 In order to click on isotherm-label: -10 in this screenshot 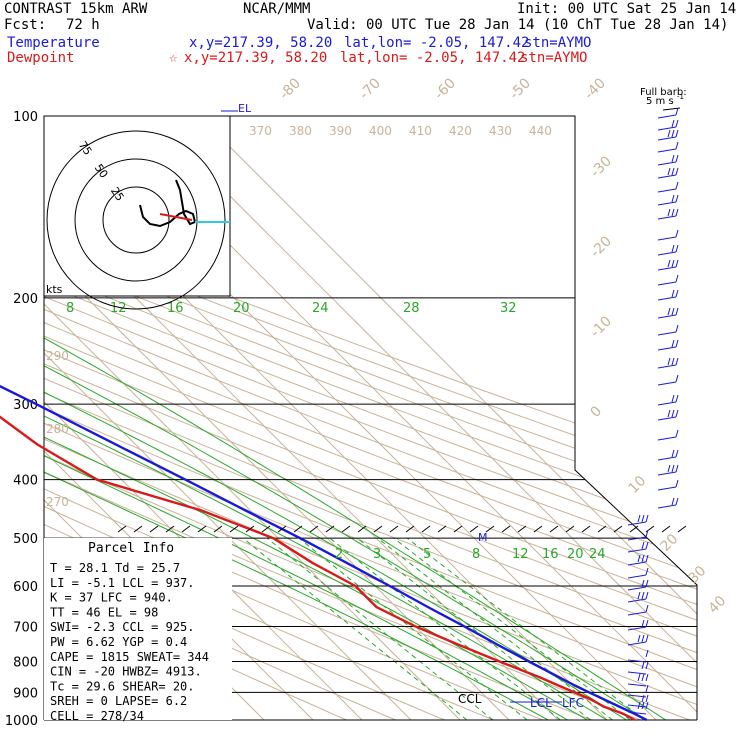, I will do `click(601, 326)`.